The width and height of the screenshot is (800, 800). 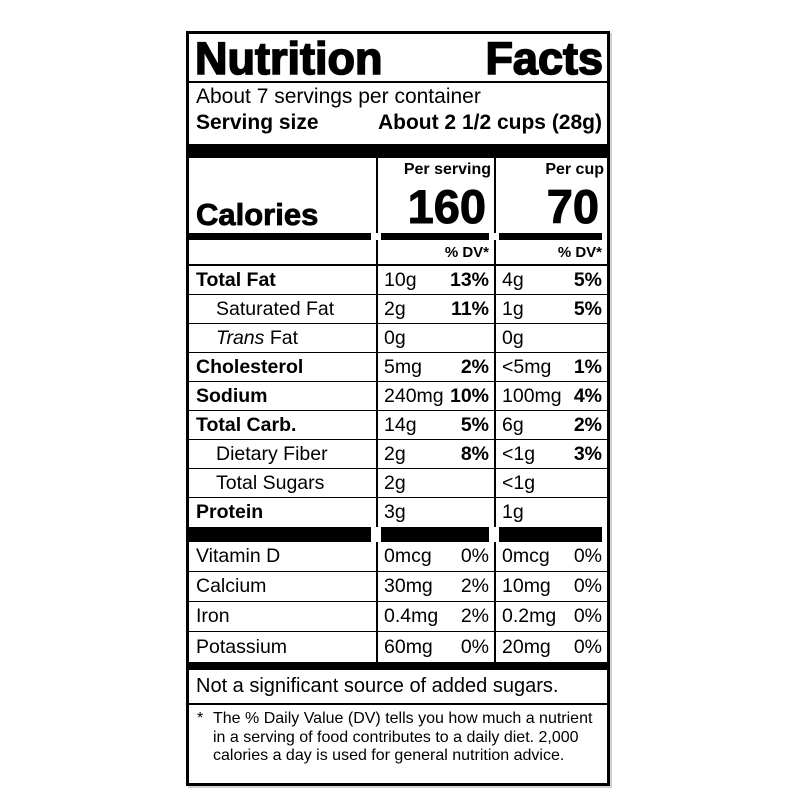 What do you see at coordinates (200, 718) in the screenshot?
I see `footnote-asterisk: *` at bounding box center [200, 718].